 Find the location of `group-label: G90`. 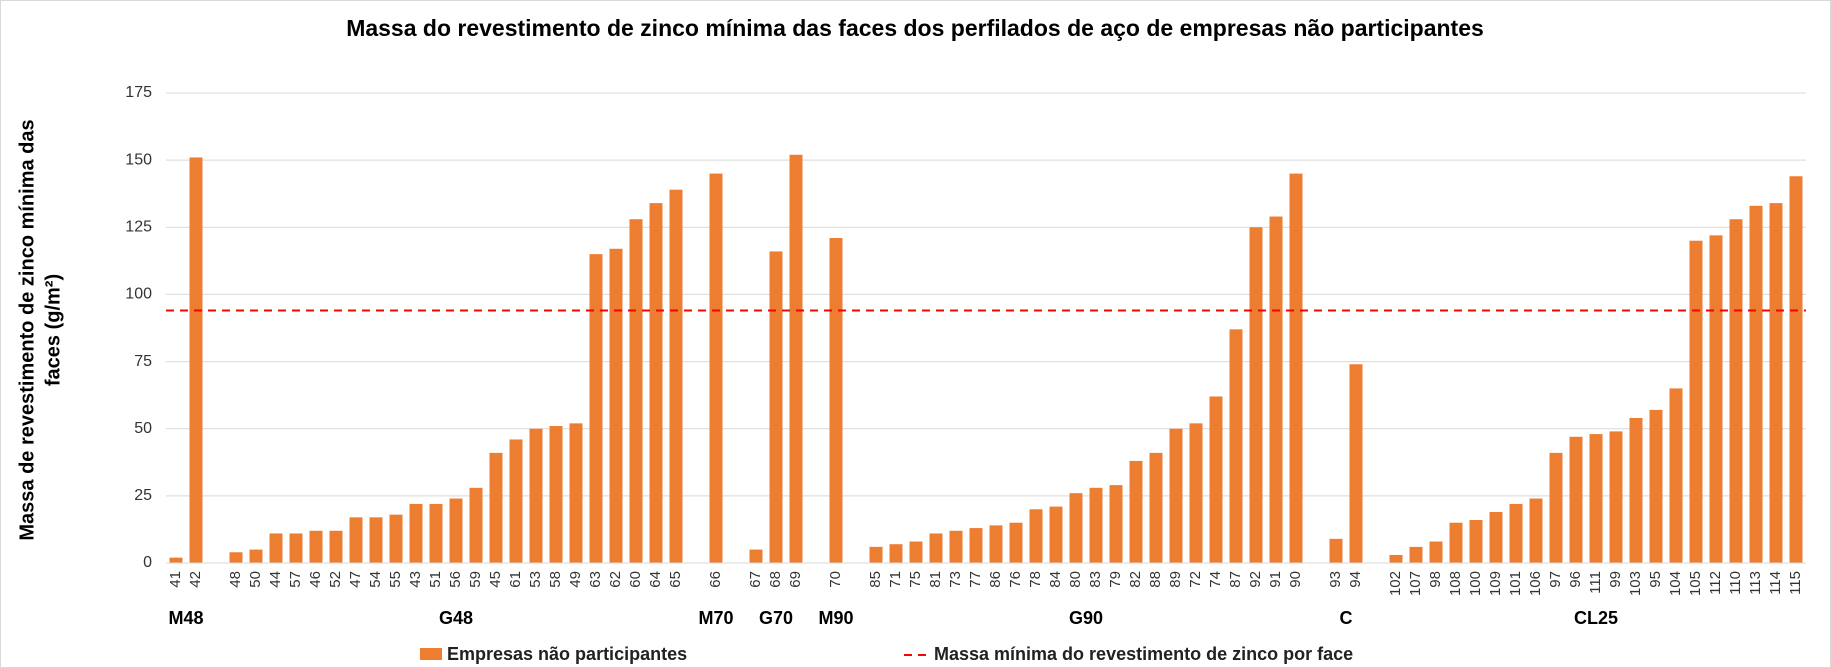

group-label: G90 is located at coordinates (1086, 618).